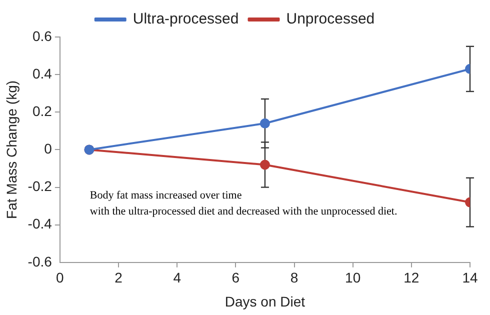 The image size is (490, 315). I want to click on x-tick-label: 6, so click(236, 278).